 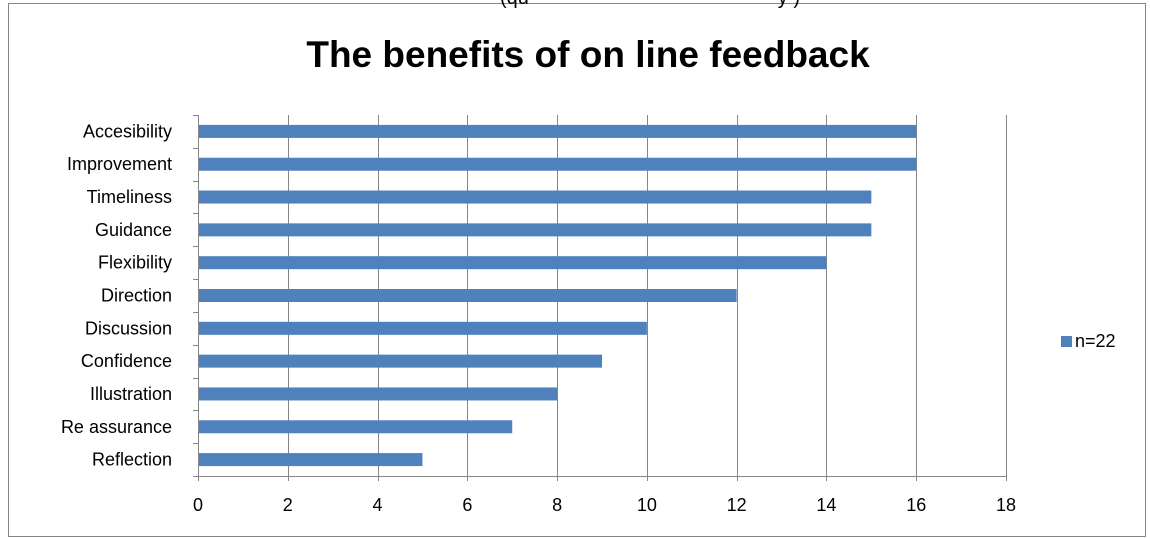 What do you see at coordinates (400, 361) in the screenshot?
I see `bar-confidence` at bounding box center [400, 361].